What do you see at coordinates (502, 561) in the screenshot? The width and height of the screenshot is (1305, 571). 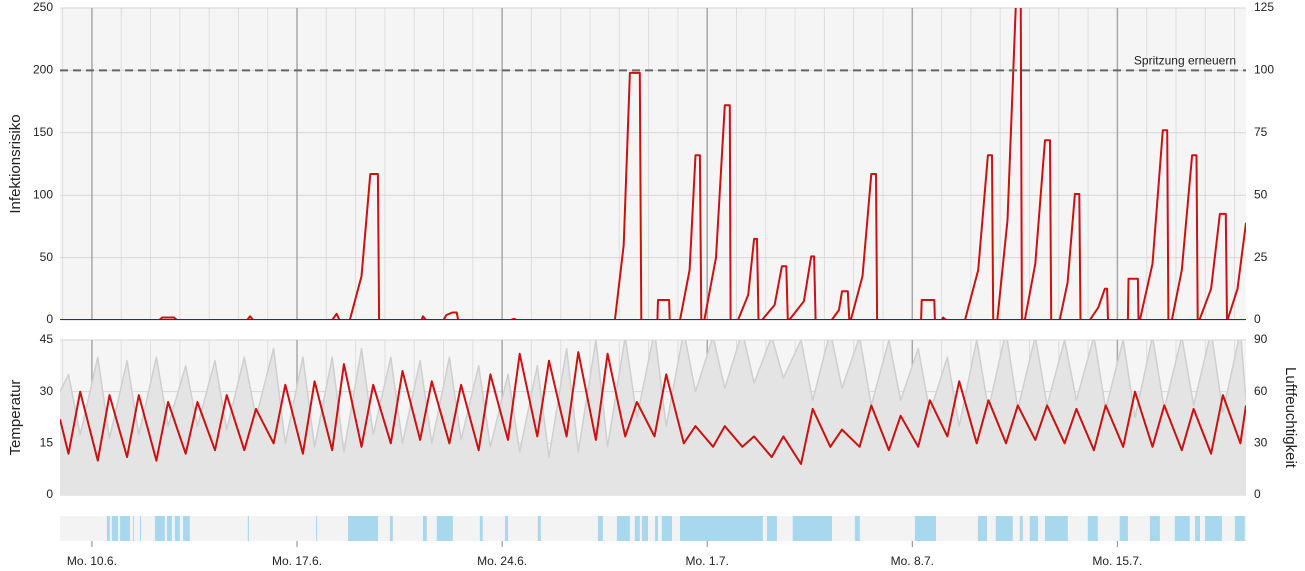 I see `x-tick-label: Mo. 24.6.` at bounding box center [502, 561].